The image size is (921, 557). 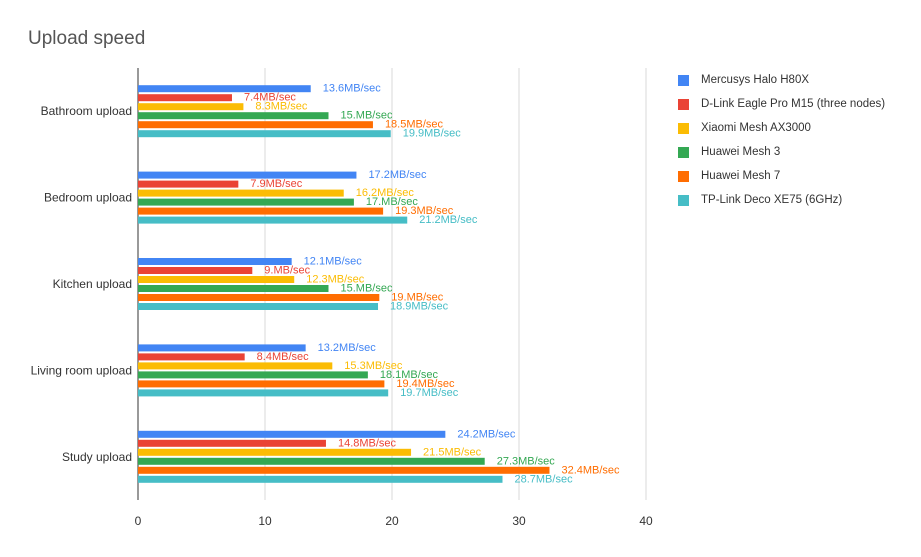 What do you see at coordinates (425, 384) in the screenshot?
I see `bar-data-label: 19.4MB/sec` at bounding box center [425, 384].